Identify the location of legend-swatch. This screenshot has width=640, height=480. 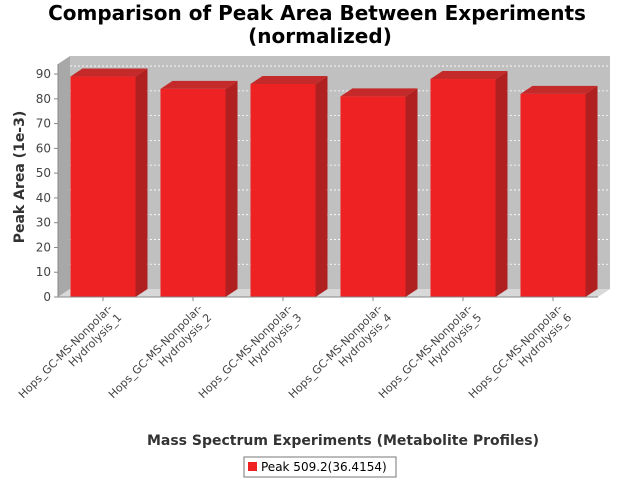
(252, 466).